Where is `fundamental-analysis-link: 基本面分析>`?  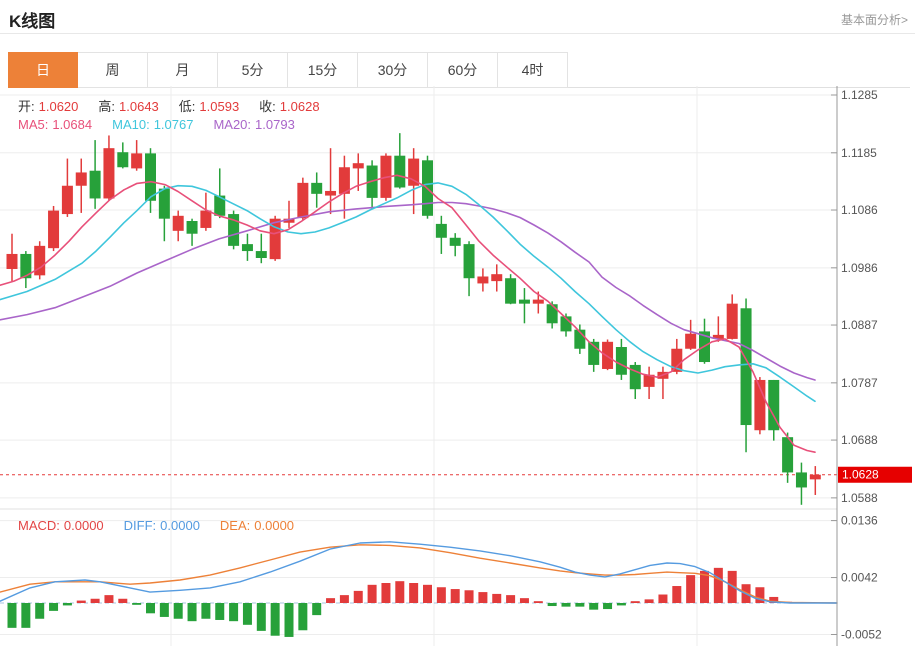
fundamental-analysis-link: 基本面分析> is located at coordinates (874, 20).